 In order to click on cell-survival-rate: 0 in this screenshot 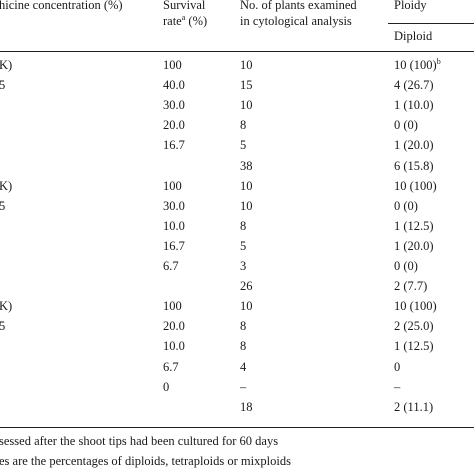, I will do `click(166, 387)`.